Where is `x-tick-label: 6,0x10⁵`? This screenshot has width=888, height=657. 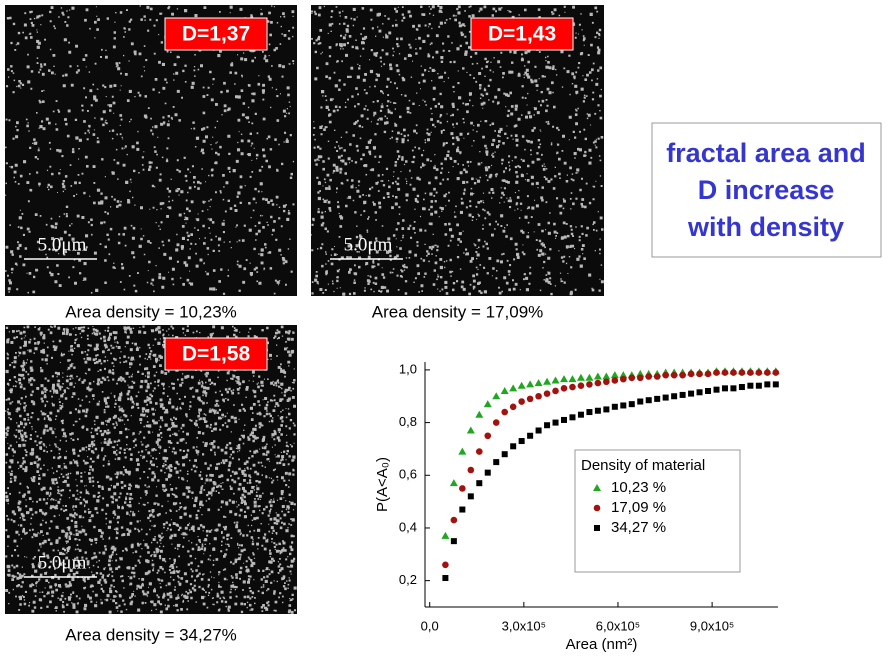
x-tick-label: 6,0x10⁵ is located at coordinates (618, 625).